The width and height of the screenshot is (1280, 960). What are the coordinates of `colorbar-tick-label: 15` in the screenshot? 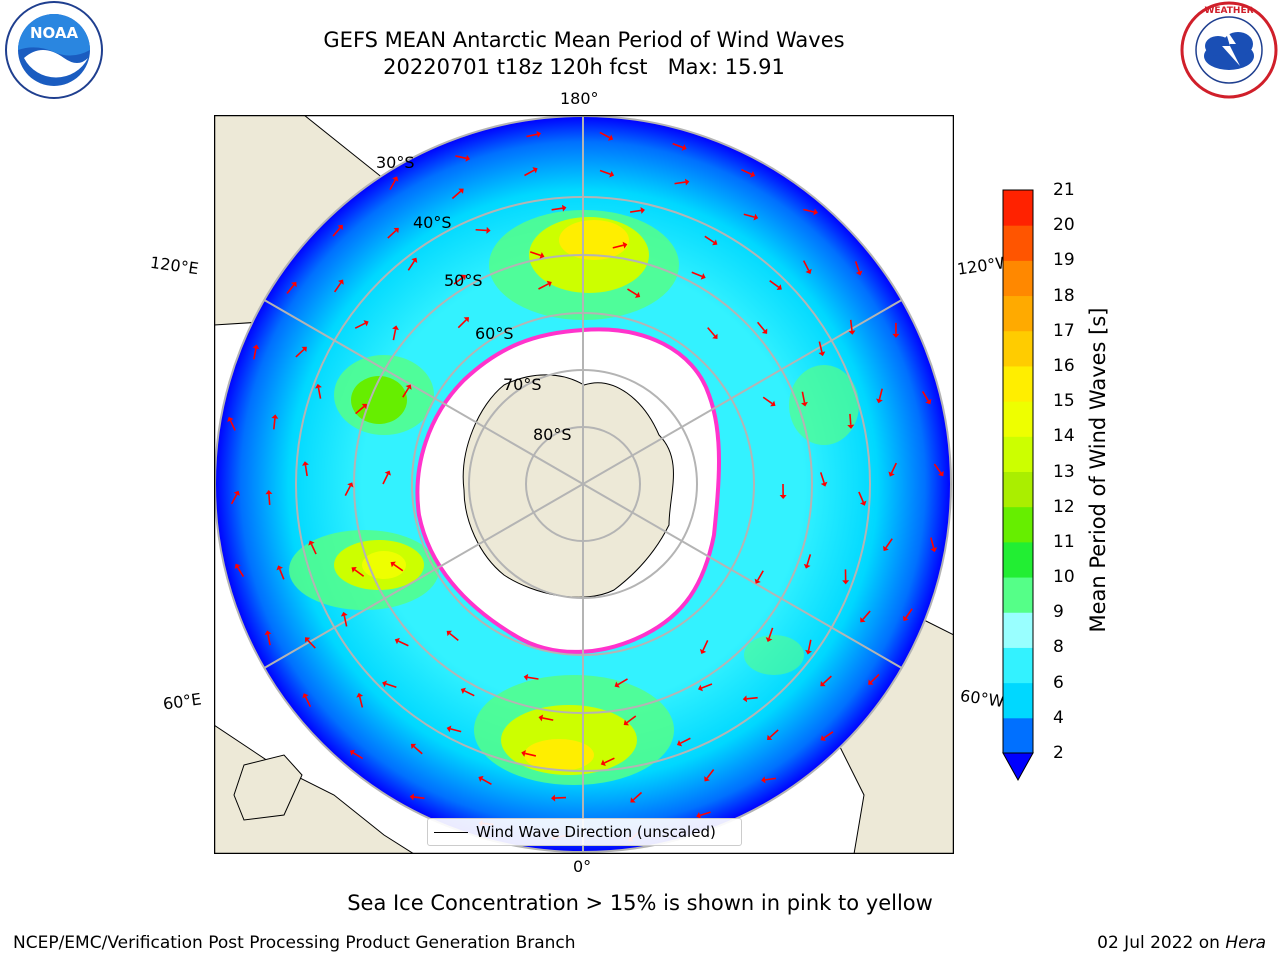 It's located at (1064, 401).